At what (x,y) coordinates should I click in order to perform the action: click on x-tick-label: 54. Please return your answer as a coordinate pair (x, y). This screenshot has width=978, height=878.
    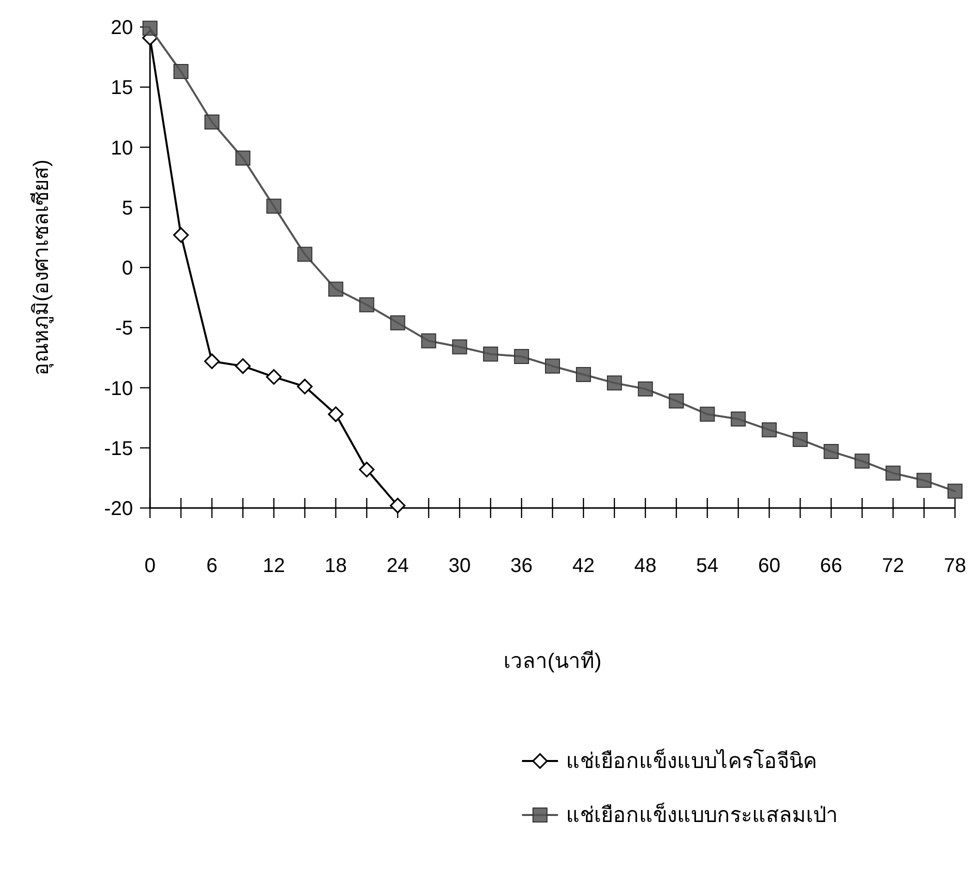
    Looking at the image, I should click on (707, 566).